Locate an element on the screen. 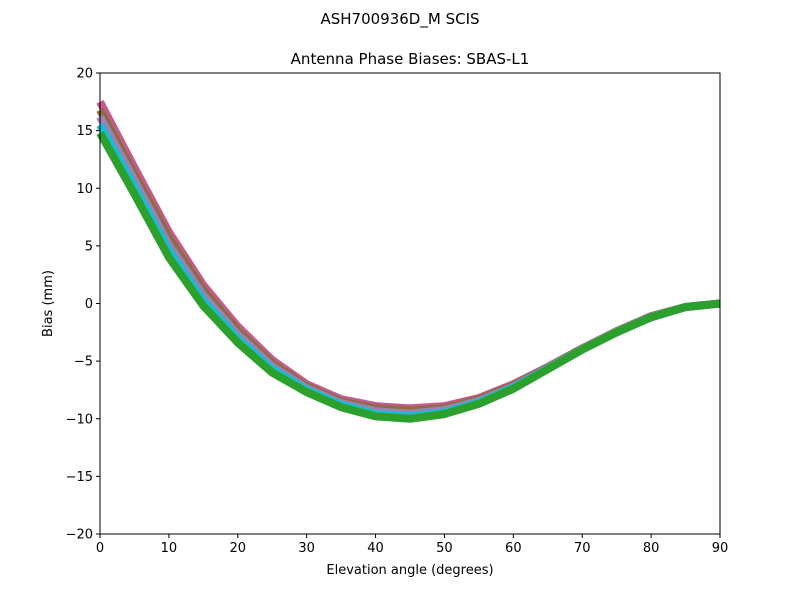 The width and height of the screenshot is (800, 604). y-tick-label: 15 is located at coordinates (84, 131).